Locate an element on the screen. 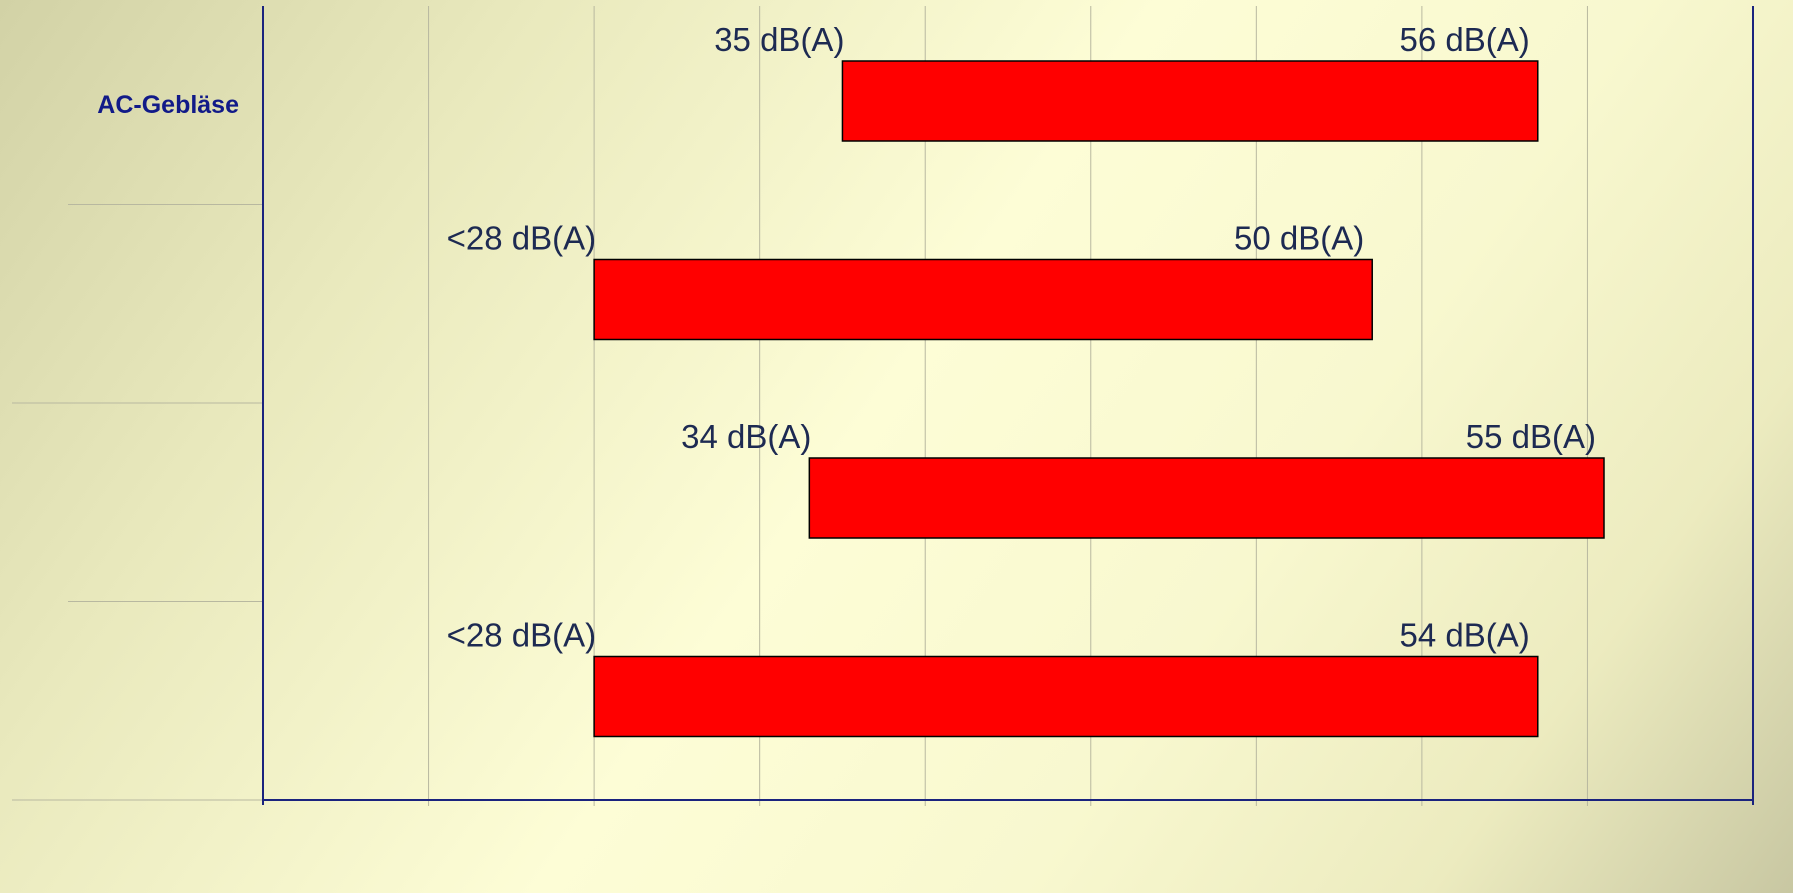 The image size is (1793, 893). category-labels: AC-Gebläse is located at coordinates (168, 105).